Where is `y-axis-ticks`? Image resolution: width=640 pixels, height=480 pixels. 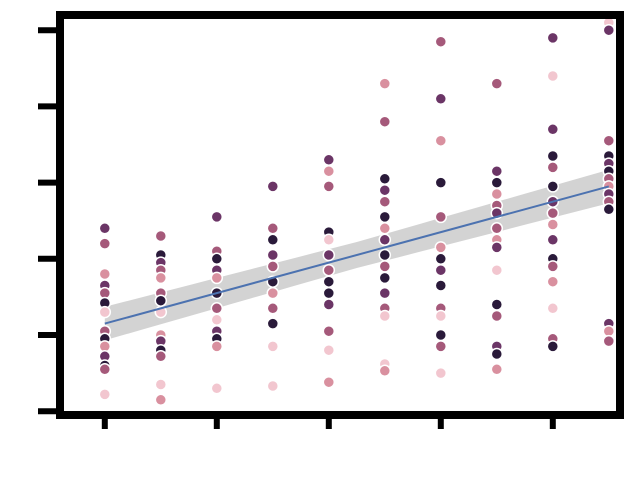
y-axis-ticks is located at coordinates (49, 221).